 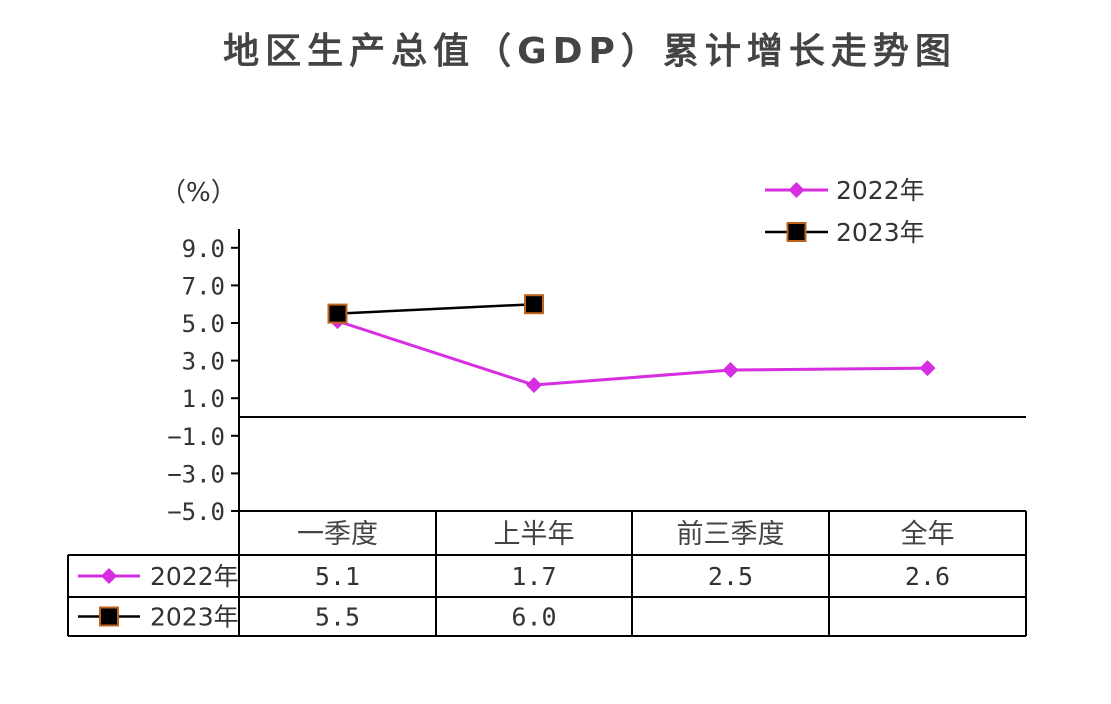 I want to click on category-label: 前三季度, so click(x=731, y=534).